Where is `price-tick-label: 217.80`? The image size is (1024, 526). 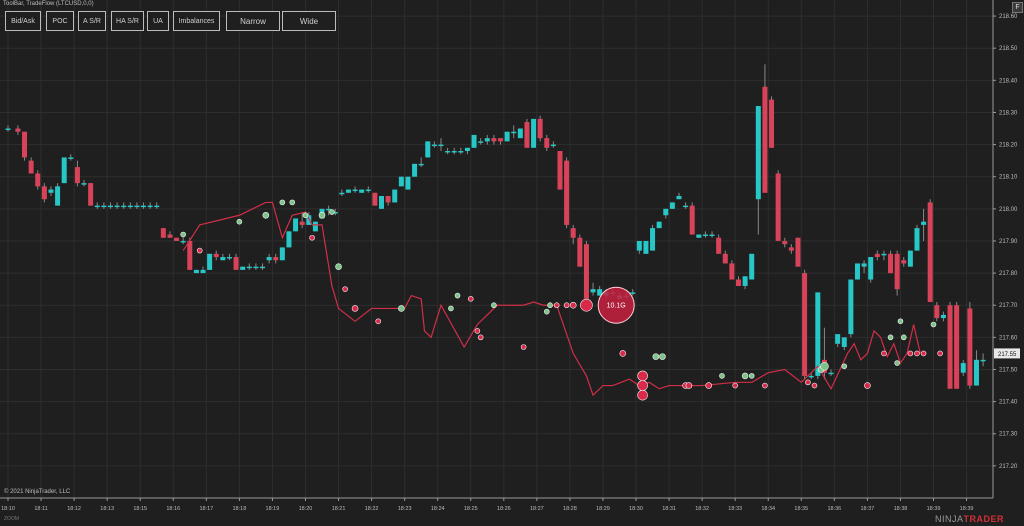 price-tick-label: 217.80 is located at coordinates (1008, 274).